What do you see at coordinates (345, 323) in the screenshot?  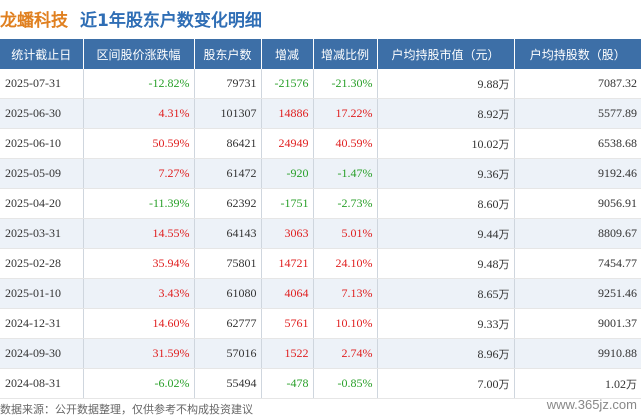 I see `cell-delta-pct: 10.10%` at bounding box center [345, 323].